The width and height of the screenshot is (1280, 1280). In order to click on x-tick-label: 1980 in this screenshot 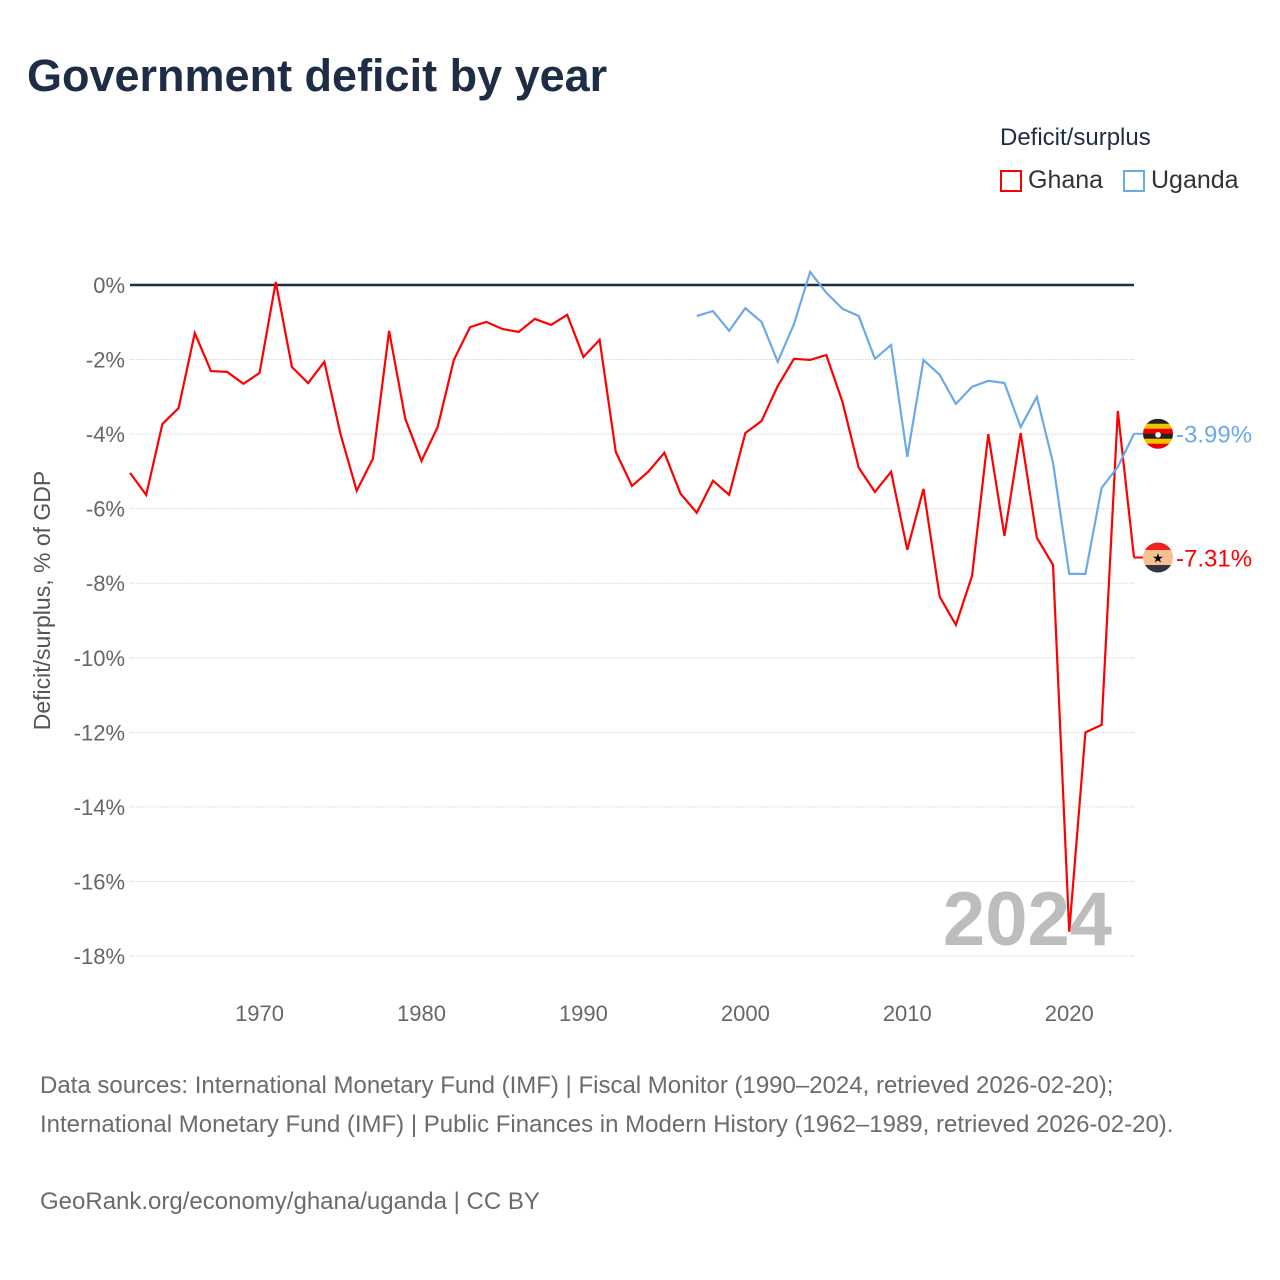, I will do `click(421, 1013)`.